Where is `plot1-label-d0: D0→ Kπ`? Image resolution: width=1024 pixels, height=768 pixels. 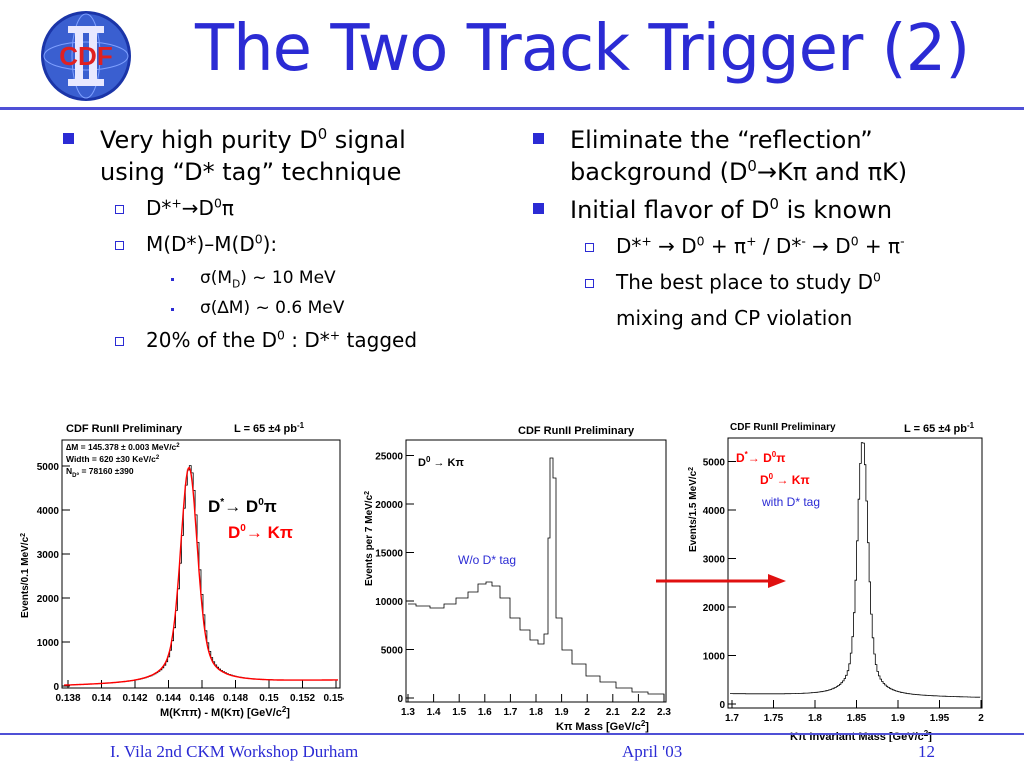
plot1-label-d0: D0→ Kπ is located at coordinates (260, 532).